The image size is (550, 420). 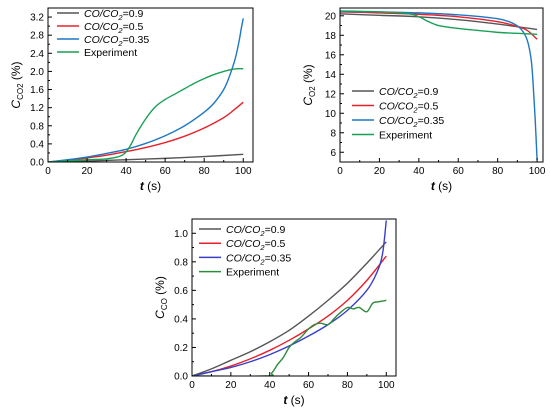 I want to click on y-tick-label: 0.0, so click(x=181, y=377).